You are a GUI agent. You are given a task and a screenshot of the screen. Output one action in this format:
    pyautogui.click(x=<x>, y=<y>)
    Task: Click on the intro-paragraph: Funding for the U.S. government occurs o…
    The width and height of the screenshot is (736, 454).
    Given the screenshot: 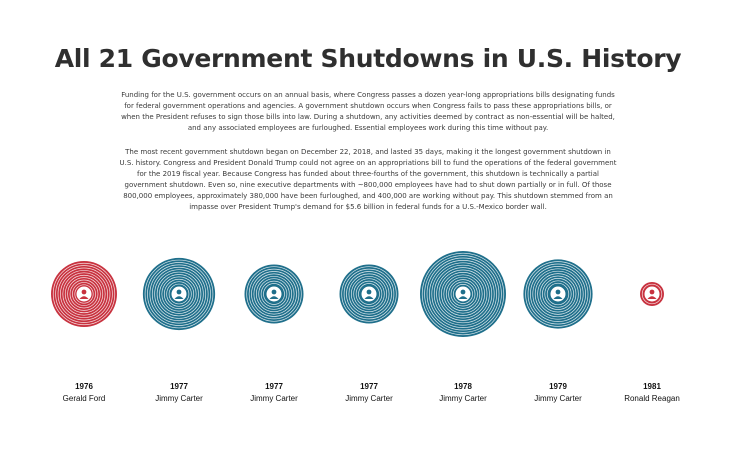 What is the action you would take?
    pyautogui.click(x=368, y=111)
    